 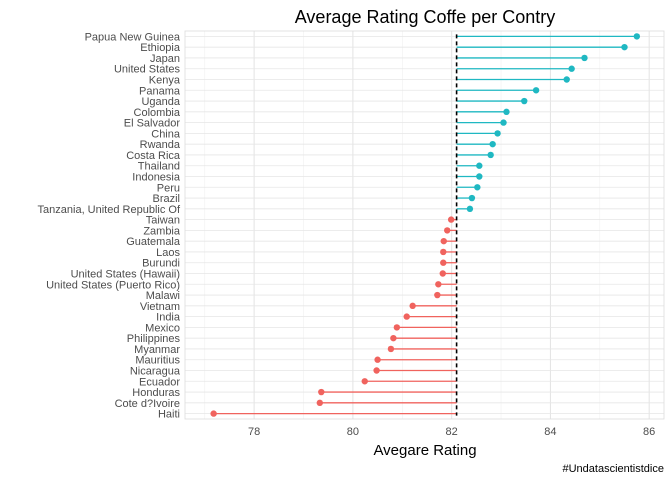 What do you see at coordinates (613, 469) in the screenshot?
I see `caption: #Undatascientistdice` at bounding box center [613, 469].